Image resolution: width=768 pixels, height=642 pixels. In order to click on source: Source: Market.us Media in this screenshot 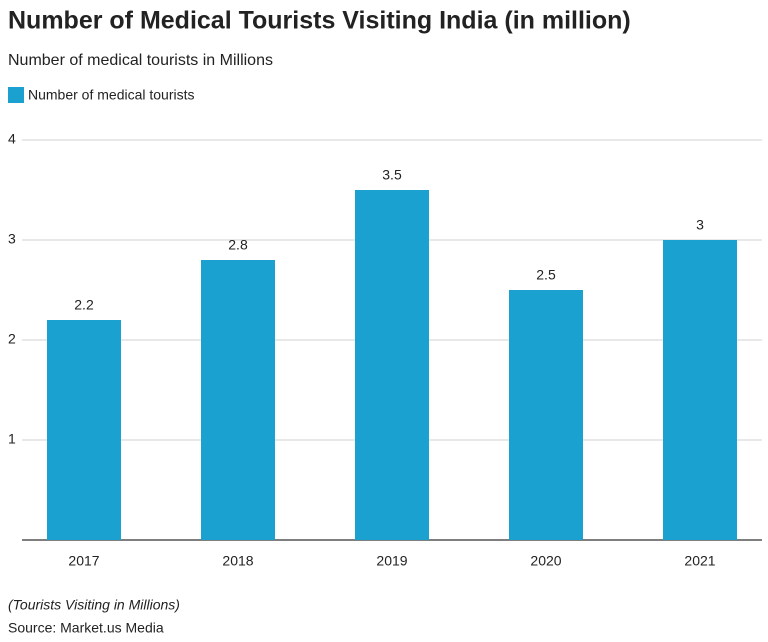, I will do `click(86, 628)`.